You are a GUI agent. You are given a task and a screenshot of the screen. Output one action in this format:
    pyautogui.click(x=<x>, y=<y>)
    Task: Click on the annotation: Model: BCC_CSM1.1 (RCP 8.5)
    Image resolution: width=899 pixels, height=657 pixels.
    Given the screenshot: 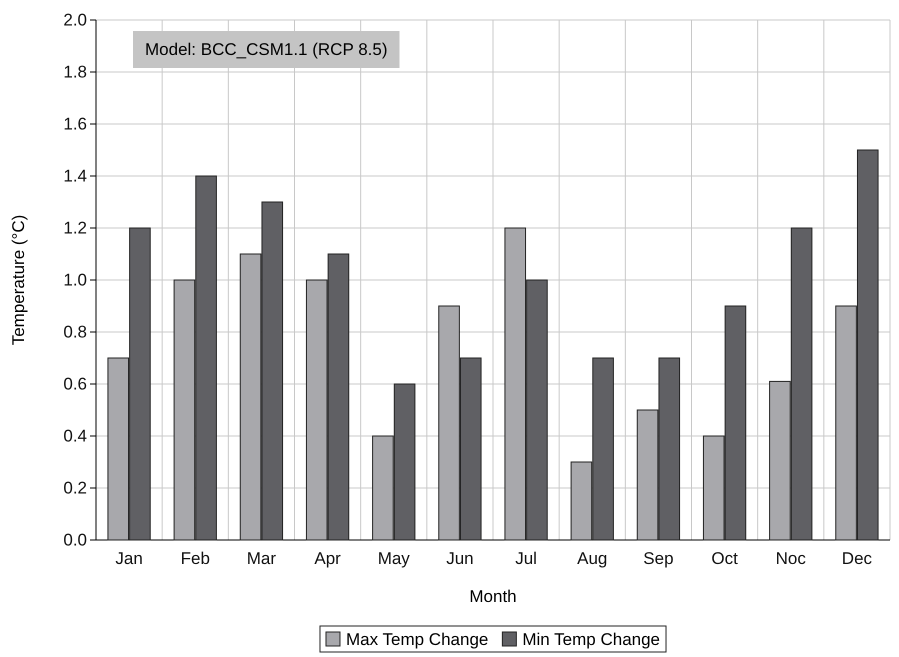 What is the action you would take?
    pyautogui.click(x=266, y=49)
    